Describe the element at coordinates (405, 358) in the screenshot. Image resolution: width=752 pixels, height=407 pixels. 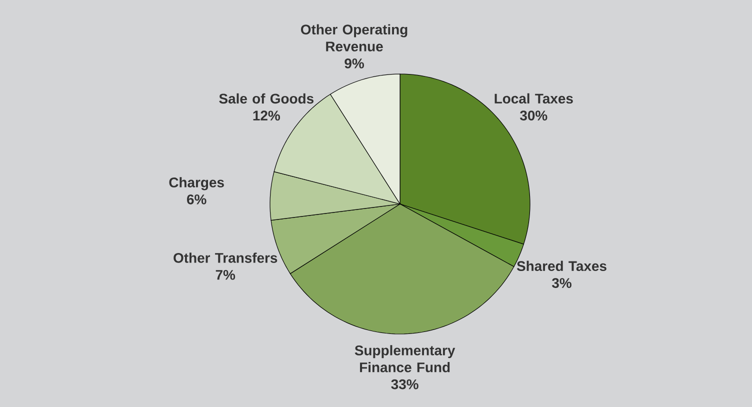
I see `slice-label: Supplementary Finance Fund` at that location.